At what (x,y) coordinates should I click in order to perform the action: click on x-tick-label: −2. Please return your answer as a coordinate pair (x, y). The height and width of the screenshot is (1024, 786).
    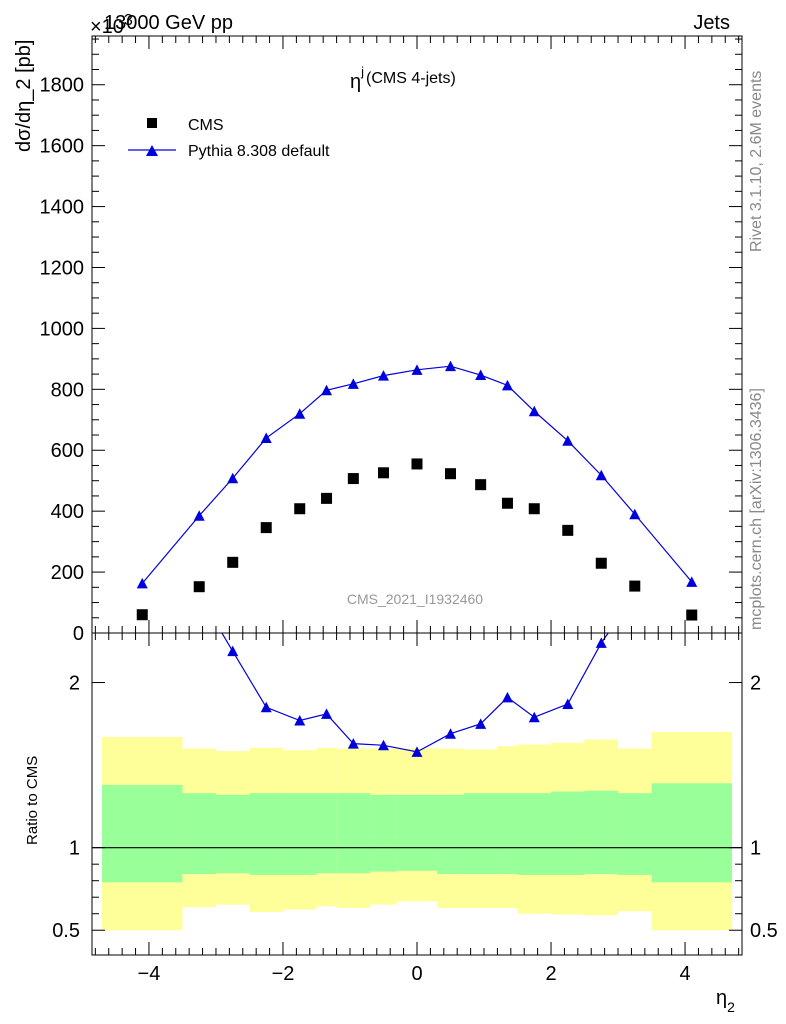
    Looking at the image, I should click on (283, 974).